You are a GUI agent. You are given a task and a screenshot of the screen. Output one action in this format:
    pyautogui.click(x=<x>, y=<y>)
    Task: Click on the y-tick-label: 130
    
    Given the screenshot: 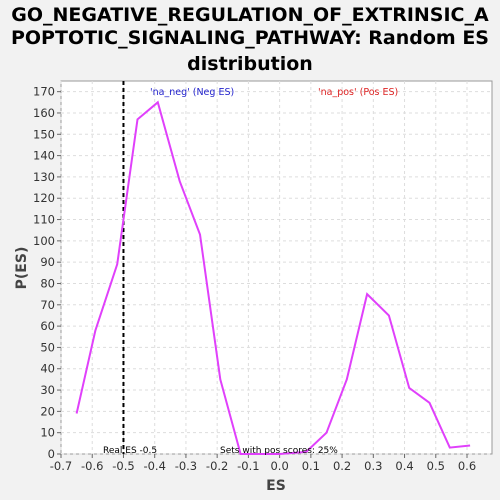 What is the action you would take?
    pyautogui.click(x=44, y=177)
    